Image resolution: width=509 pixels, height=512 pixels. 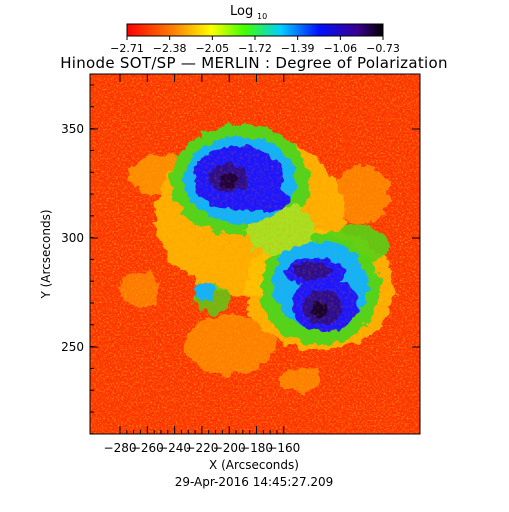 What do you see at coordinates (72, 347) in the screenshot?
I see `y-tick-label: 250` at bounding box center [72, 347].